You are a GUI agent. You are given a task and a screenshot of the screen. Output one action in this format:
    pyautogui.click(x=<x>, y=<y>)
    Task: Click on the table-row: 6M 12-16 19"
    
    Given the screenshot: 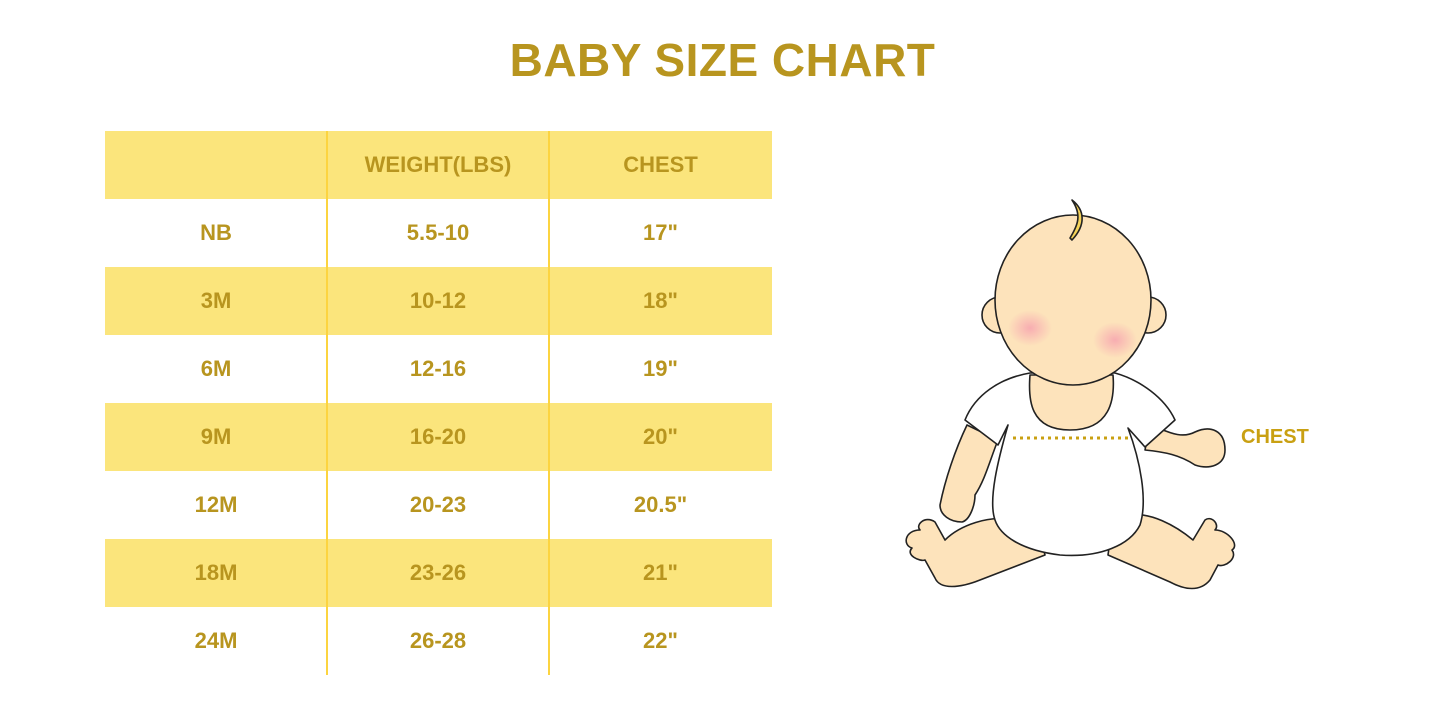 What is the action you would take?
    pyautogui.click(x=438, y=369)
    